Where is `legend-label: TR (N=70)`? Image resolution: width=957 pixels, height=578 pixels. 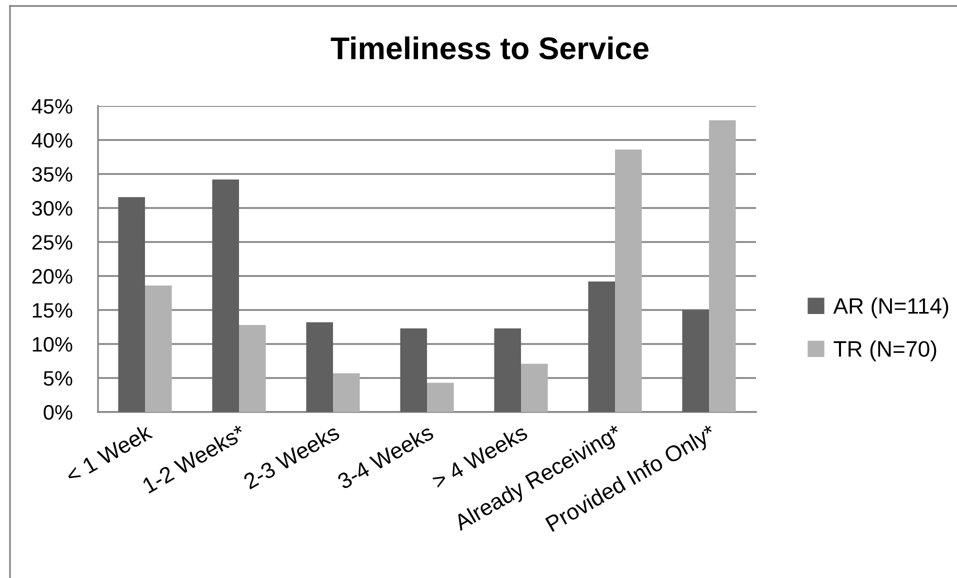 legend-label: TR (N=70) is located at coordinates (885, 351).